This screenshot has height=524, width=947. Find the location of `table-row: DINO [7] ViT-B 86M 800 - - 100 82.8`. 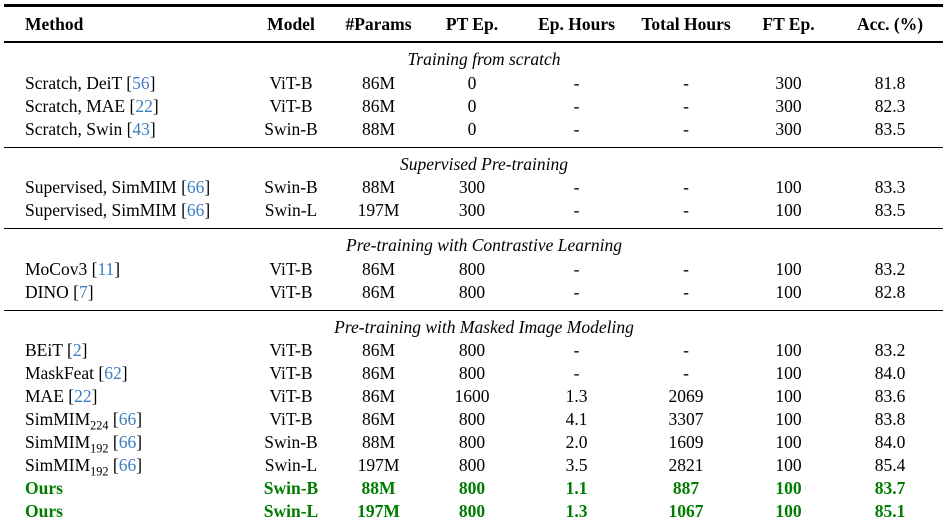

table-row: DINO [7] ViT-B 86M 800 - - 100 82.8 is located at coordinates (473, 295).